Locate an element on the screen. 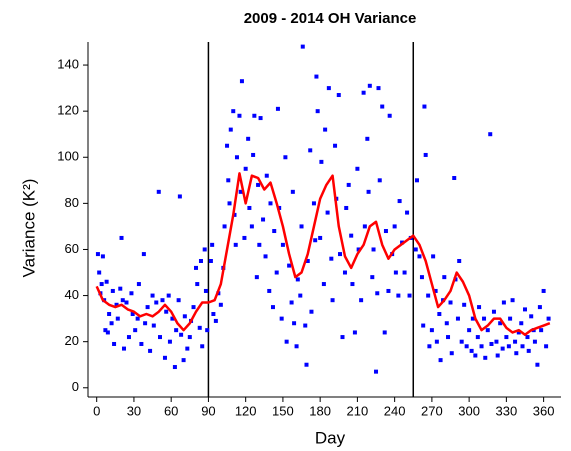  x-tick-label: 30 is located at coordinates (134, 410).